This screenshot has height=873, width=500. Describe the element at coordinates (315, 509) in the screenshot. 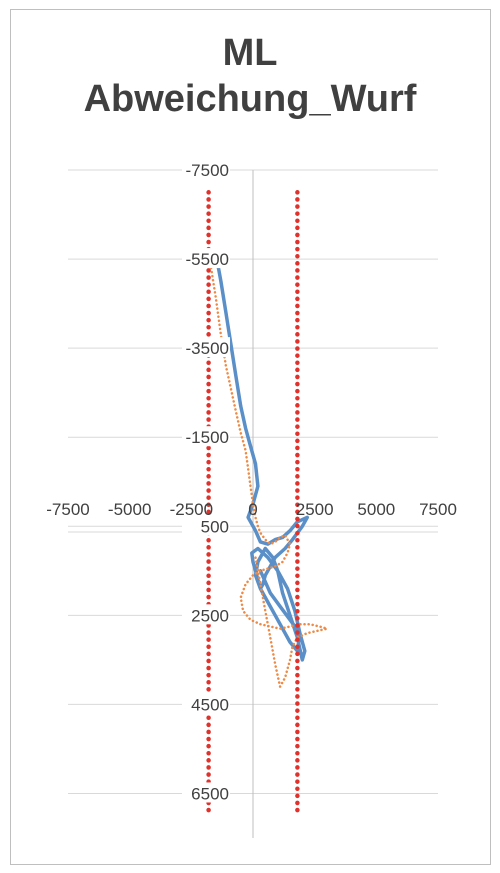

I see `x-tick-label-4: 2500` at that location.